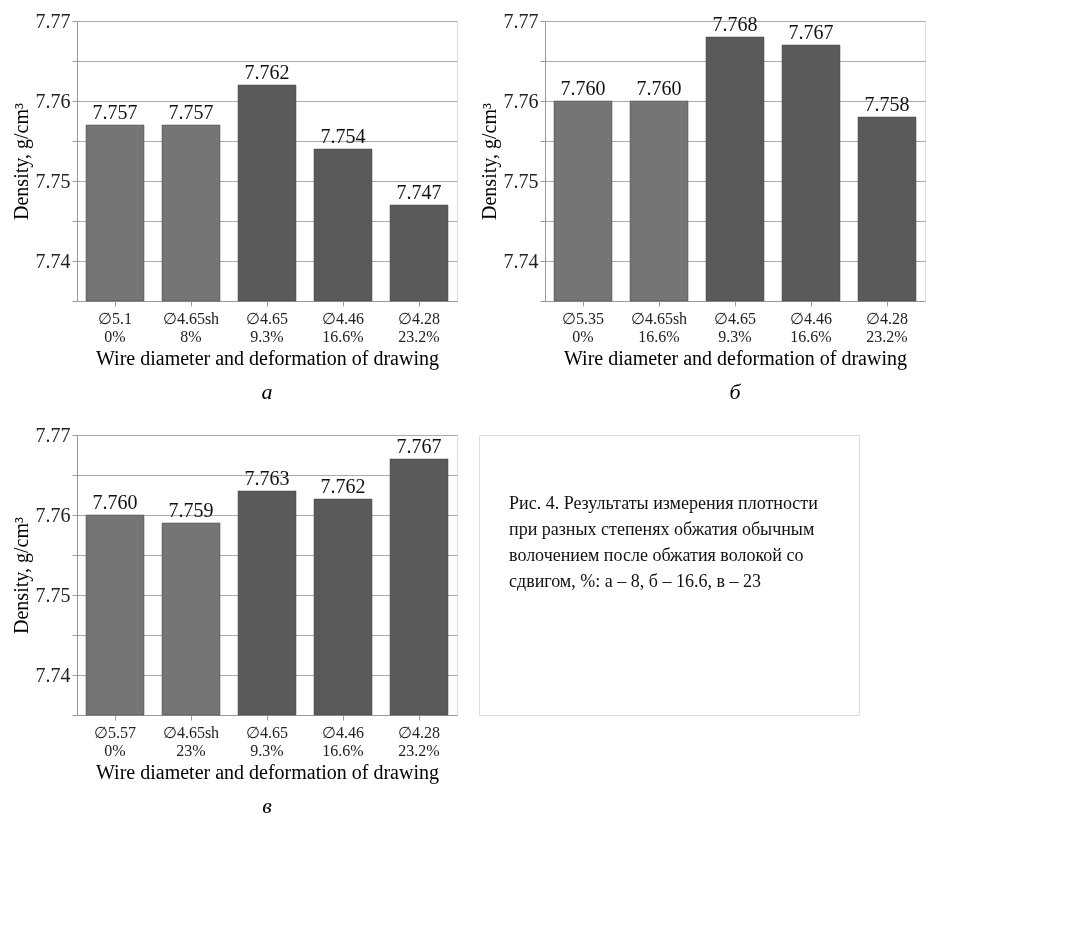 The image size is (1068, 951). What do you see at coordinates (583, 327) in the screenshot?
I see `x-tick-label: ∅5.35 0%` at bounding box center [583, 327].